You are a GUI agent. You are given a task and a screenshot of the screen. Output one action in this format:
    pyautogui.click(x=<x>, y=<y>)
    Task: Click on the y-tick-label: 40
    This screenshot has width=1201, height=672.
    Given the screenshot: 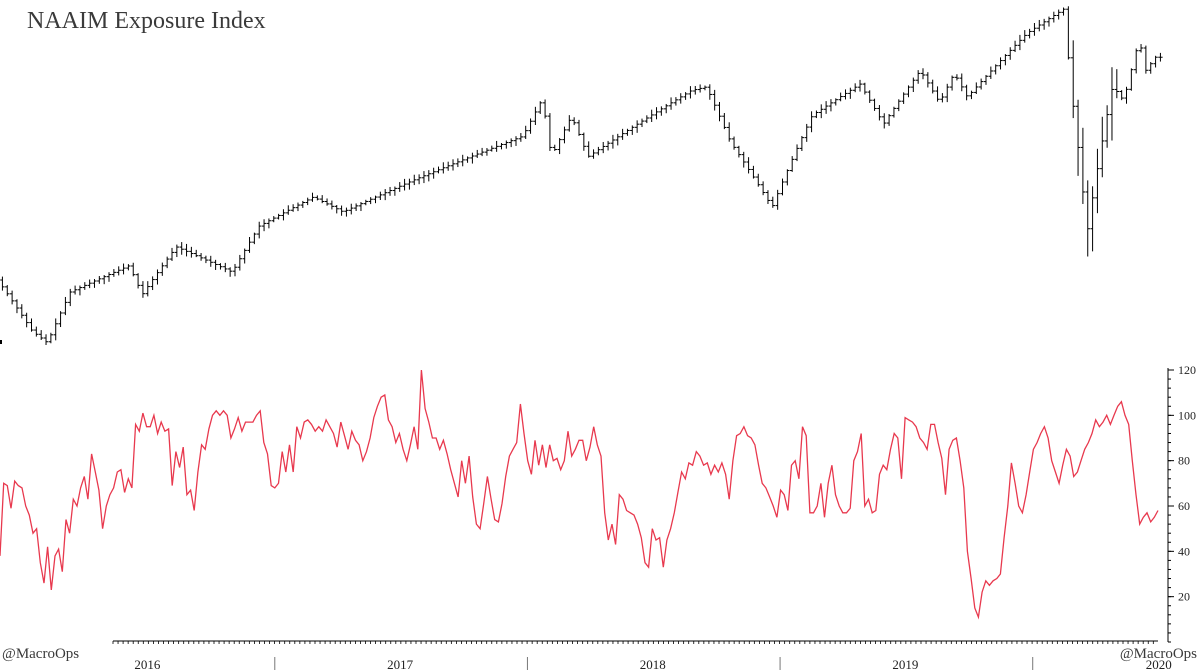 What is the action you would take?
    pyautogui.click(x=1184, y=551)
    